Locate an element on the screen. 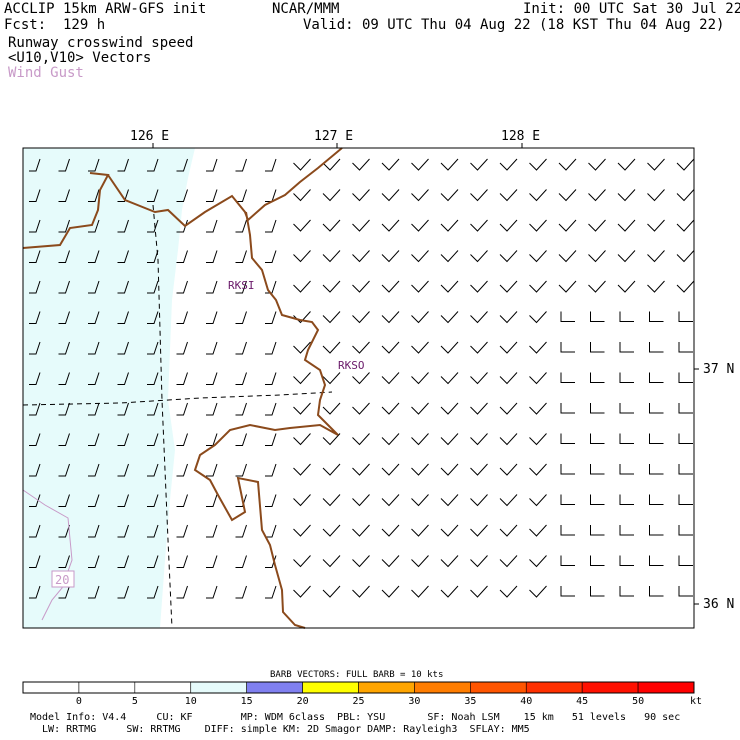 This screenshot has height=740, width=740. colorbar-tick-label: 5 is located at coordinates (135, 701).